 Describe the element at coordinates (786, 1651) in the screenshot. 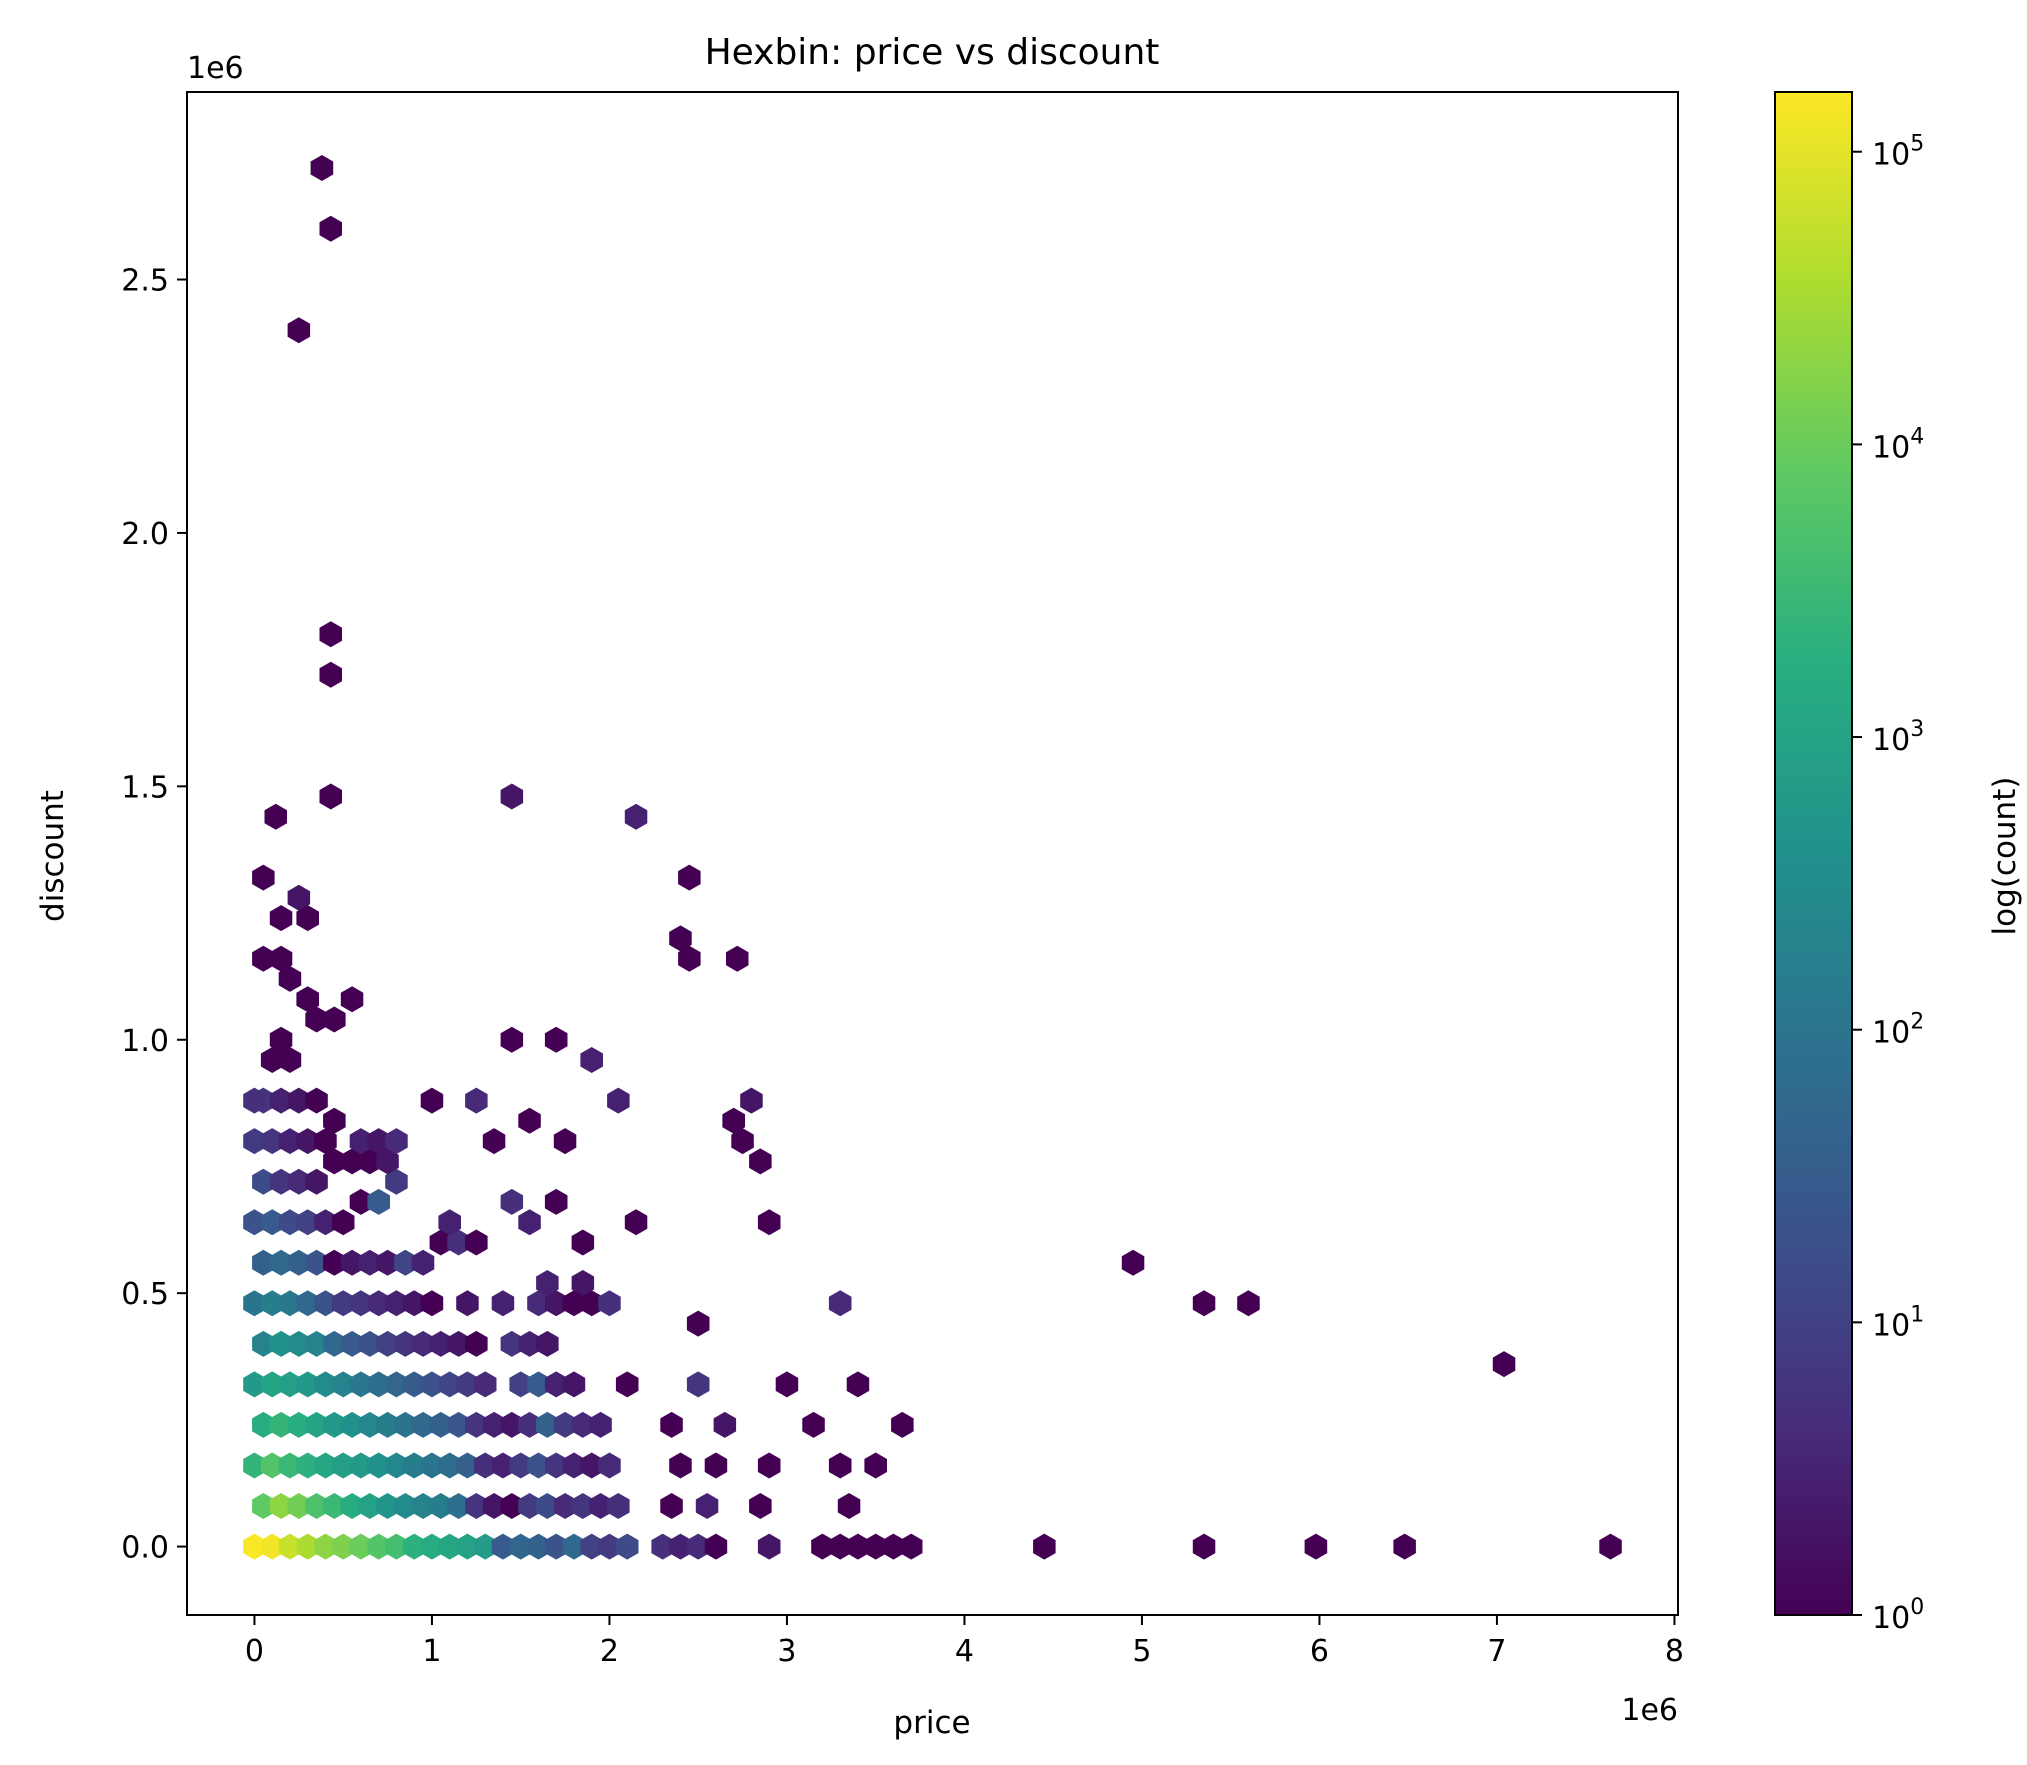

I see `x-tick-label: 3` at that location.